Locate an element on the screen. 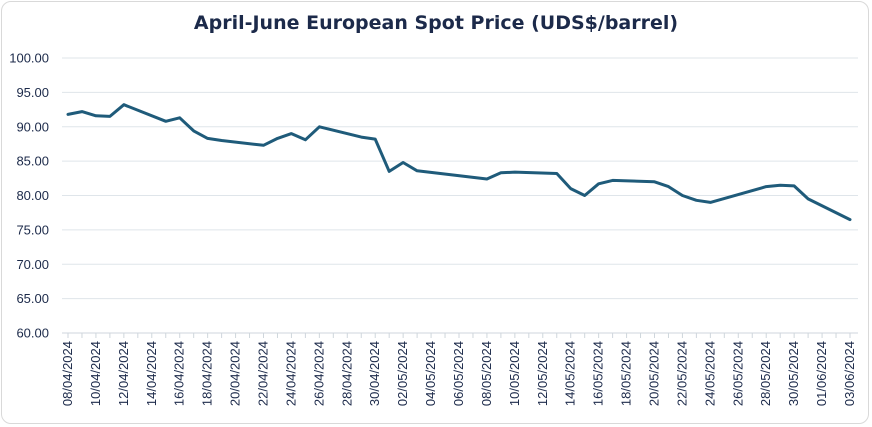 The image size is (872, 427). y-tick-label: 75.00 is located at coordinates (32, 229).